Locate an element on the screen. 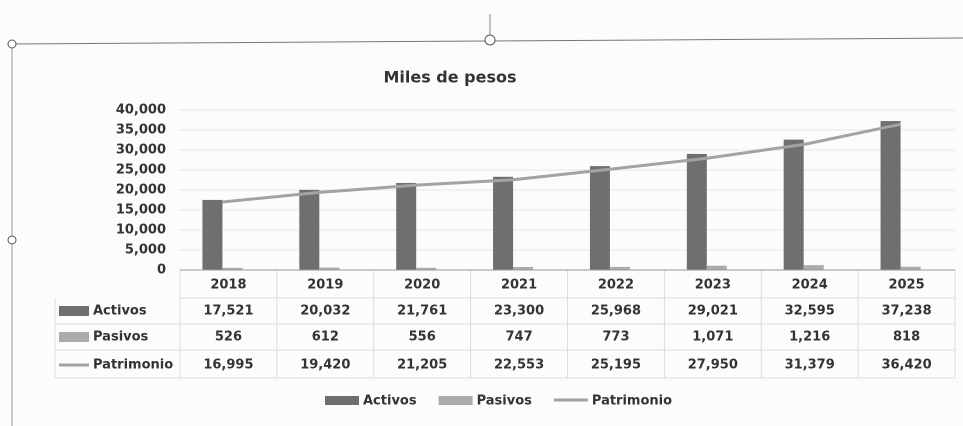 This screenshot has height=426, width=963. value-label: 16,995 is located at coordinates (228, 365).